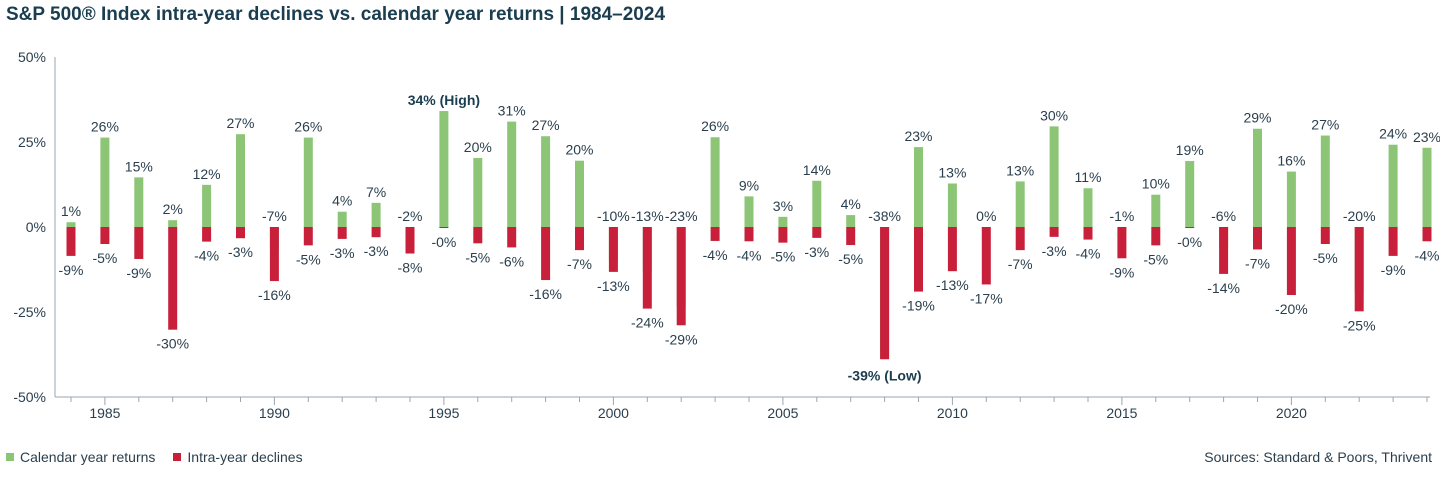  What do you see at coordinates (80, 457) in the screenshot?
I see `legend-item-returns: Calendar year returns` at bounding box center [80, 457].